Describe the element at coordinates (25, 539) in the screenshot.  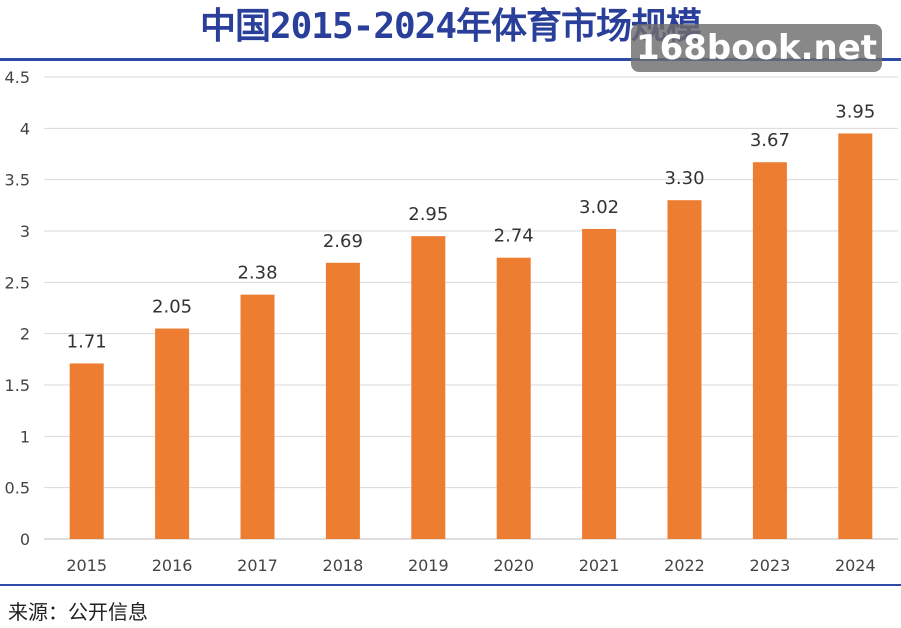
I see `y-tick-label: 0` at that location.